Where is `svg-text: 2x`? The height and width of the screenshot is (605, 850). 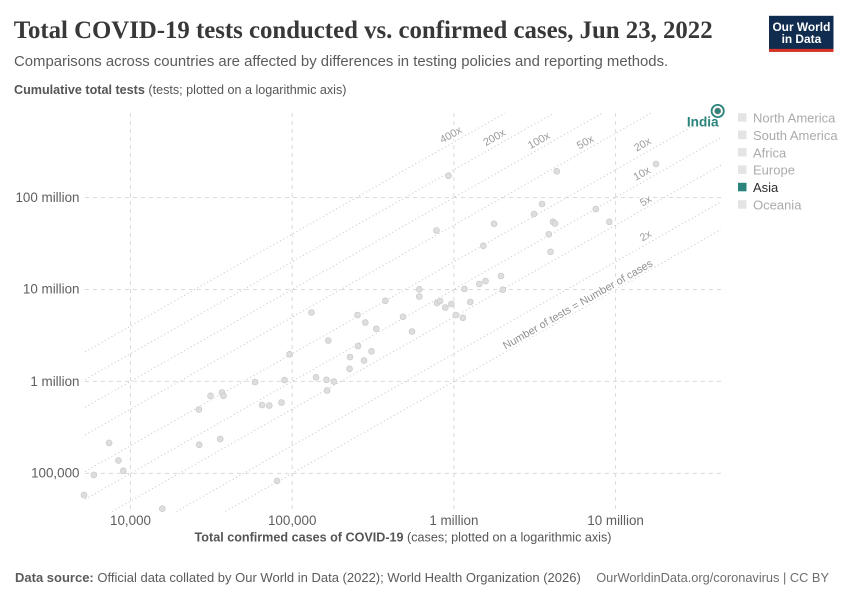
svg-text: 2x is located at coordinates (646, 236).